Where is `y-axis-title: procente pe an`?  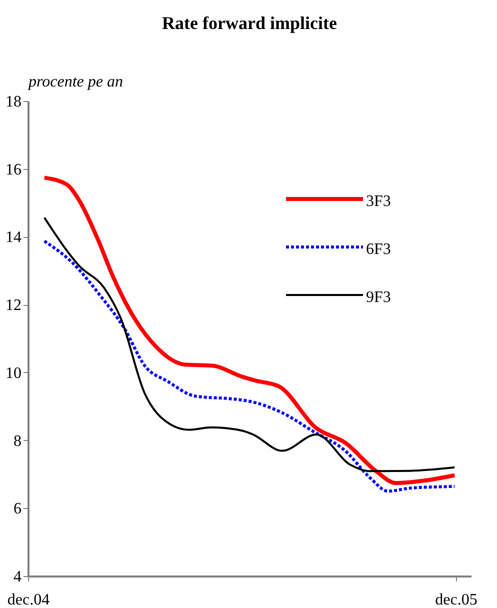
y-axis-title: procente pe an is located at coordinates (75, 82).